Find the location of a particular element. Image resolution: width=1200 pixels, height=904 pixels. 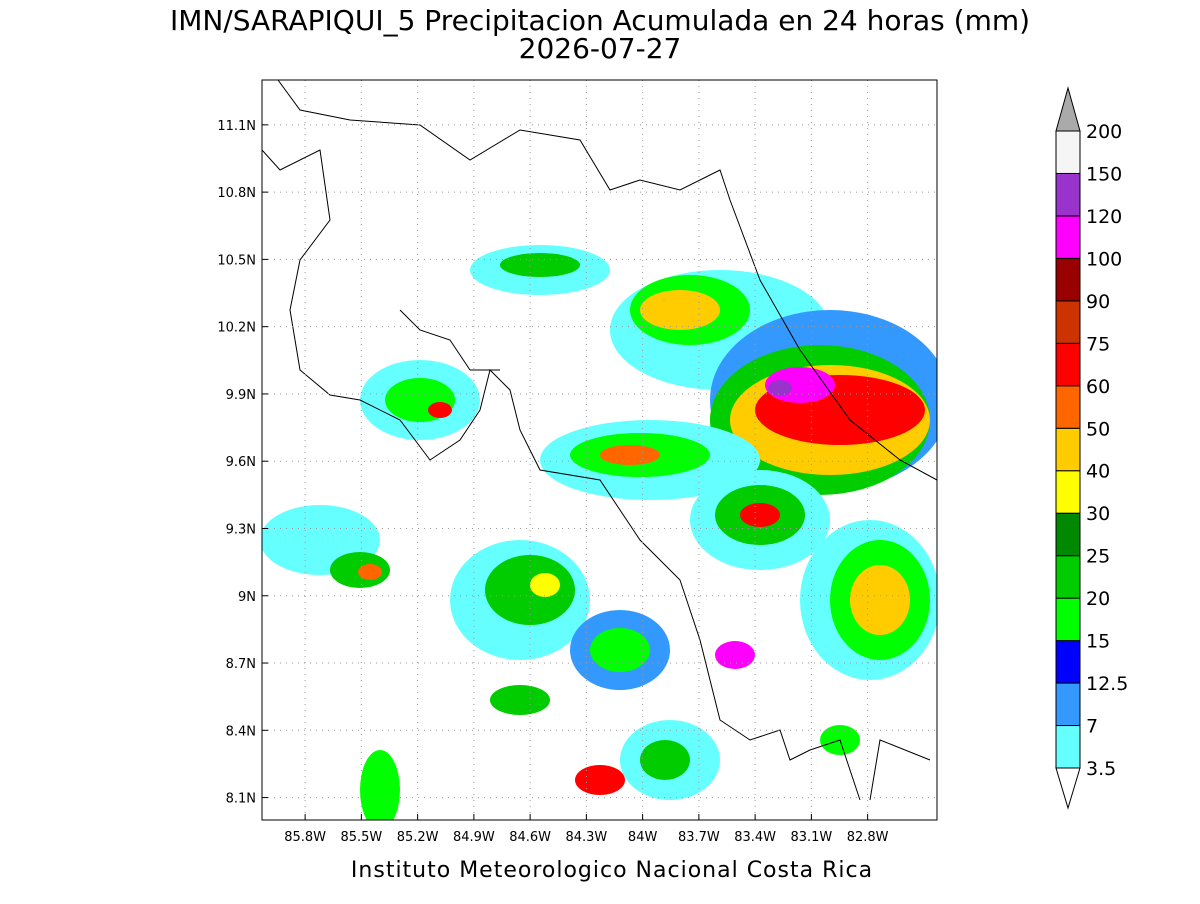

y-tick-label: 8.1N is located at coordinates (241, 799).